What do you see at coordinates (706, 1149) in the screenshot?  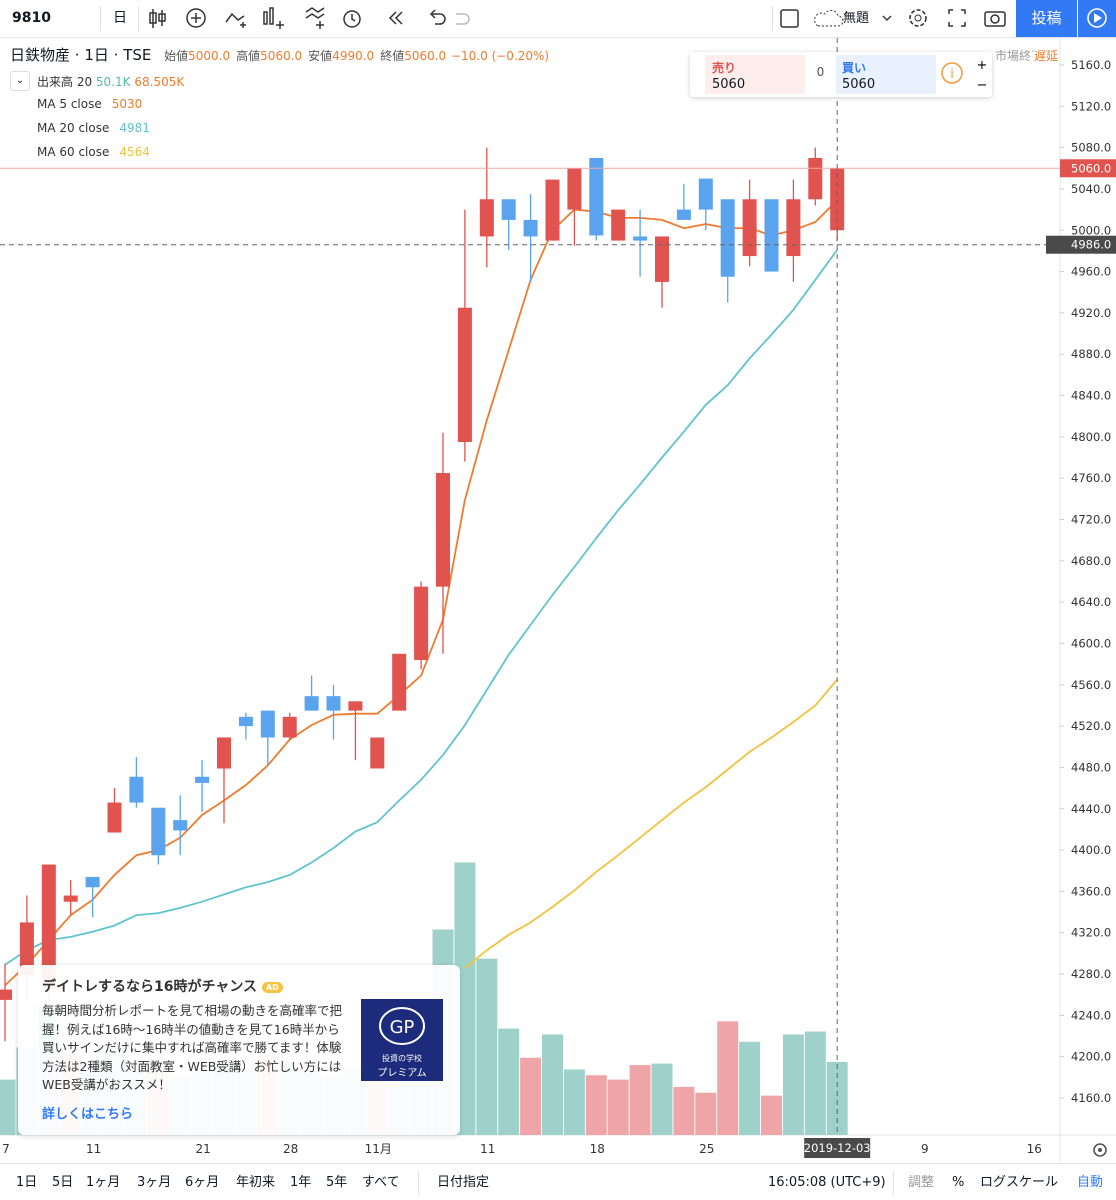 I see `x-tick-label: 25` at bounding box center [706, 1149].